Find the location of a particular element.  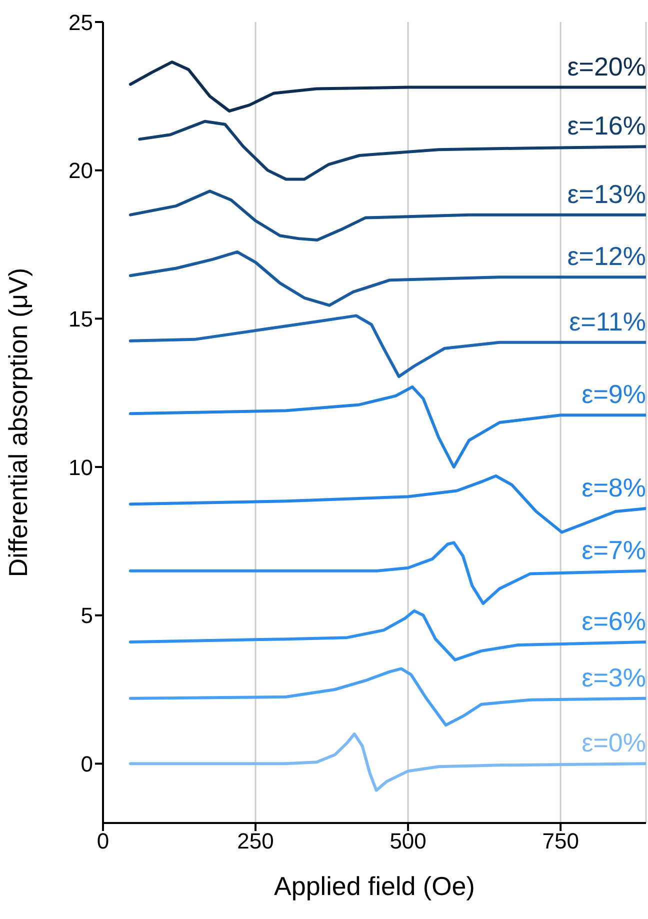

series-label: ε=16% is located at coordinates (606, 125).